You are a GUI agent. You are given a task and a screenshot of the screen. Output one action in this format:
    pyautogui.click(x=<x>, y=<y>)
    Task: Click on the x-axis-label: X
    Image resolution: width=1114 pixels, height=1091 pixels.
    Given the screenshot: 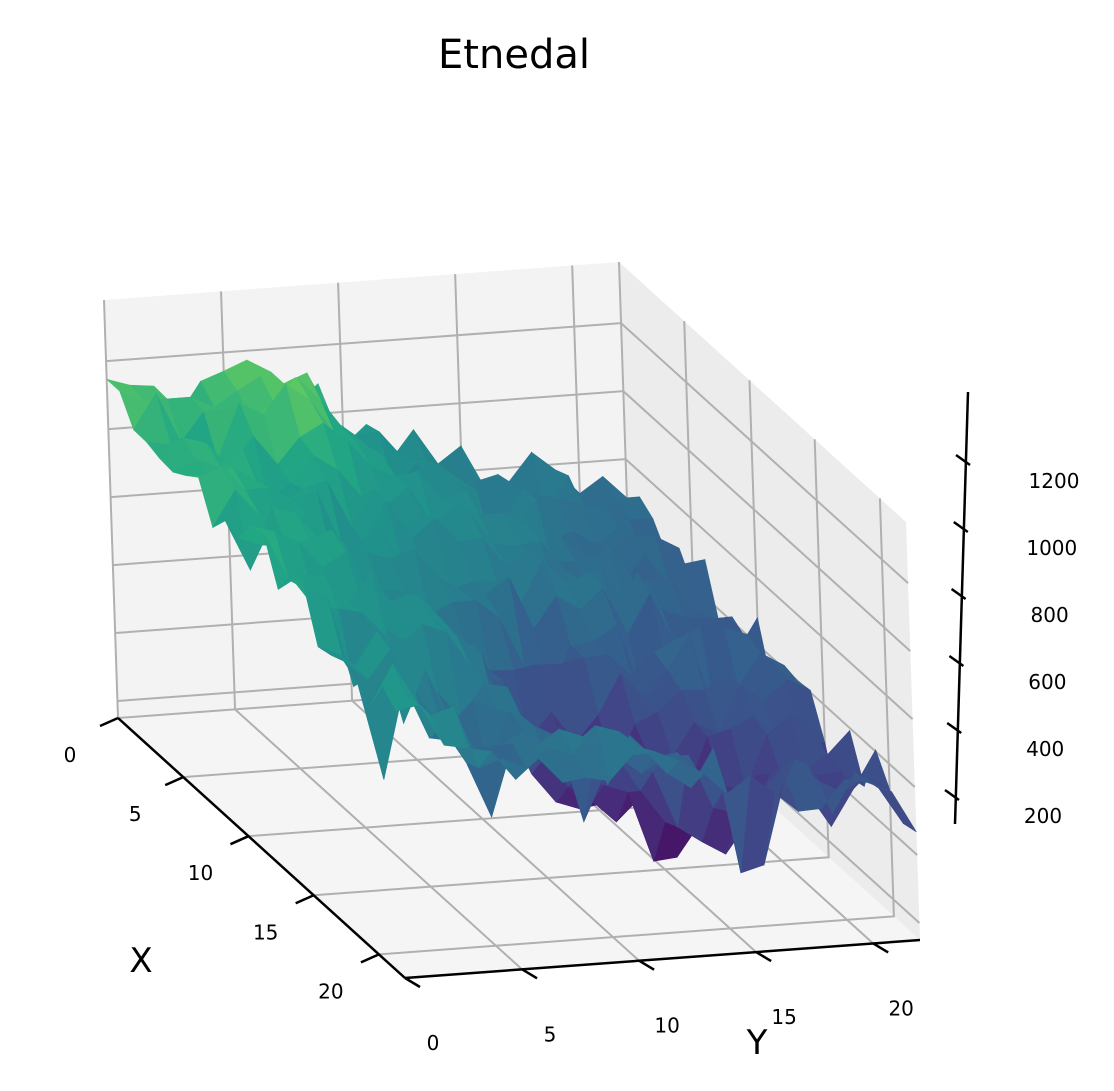 What is the action you would take?
    pyautogui.click(x=140, y=961)
    